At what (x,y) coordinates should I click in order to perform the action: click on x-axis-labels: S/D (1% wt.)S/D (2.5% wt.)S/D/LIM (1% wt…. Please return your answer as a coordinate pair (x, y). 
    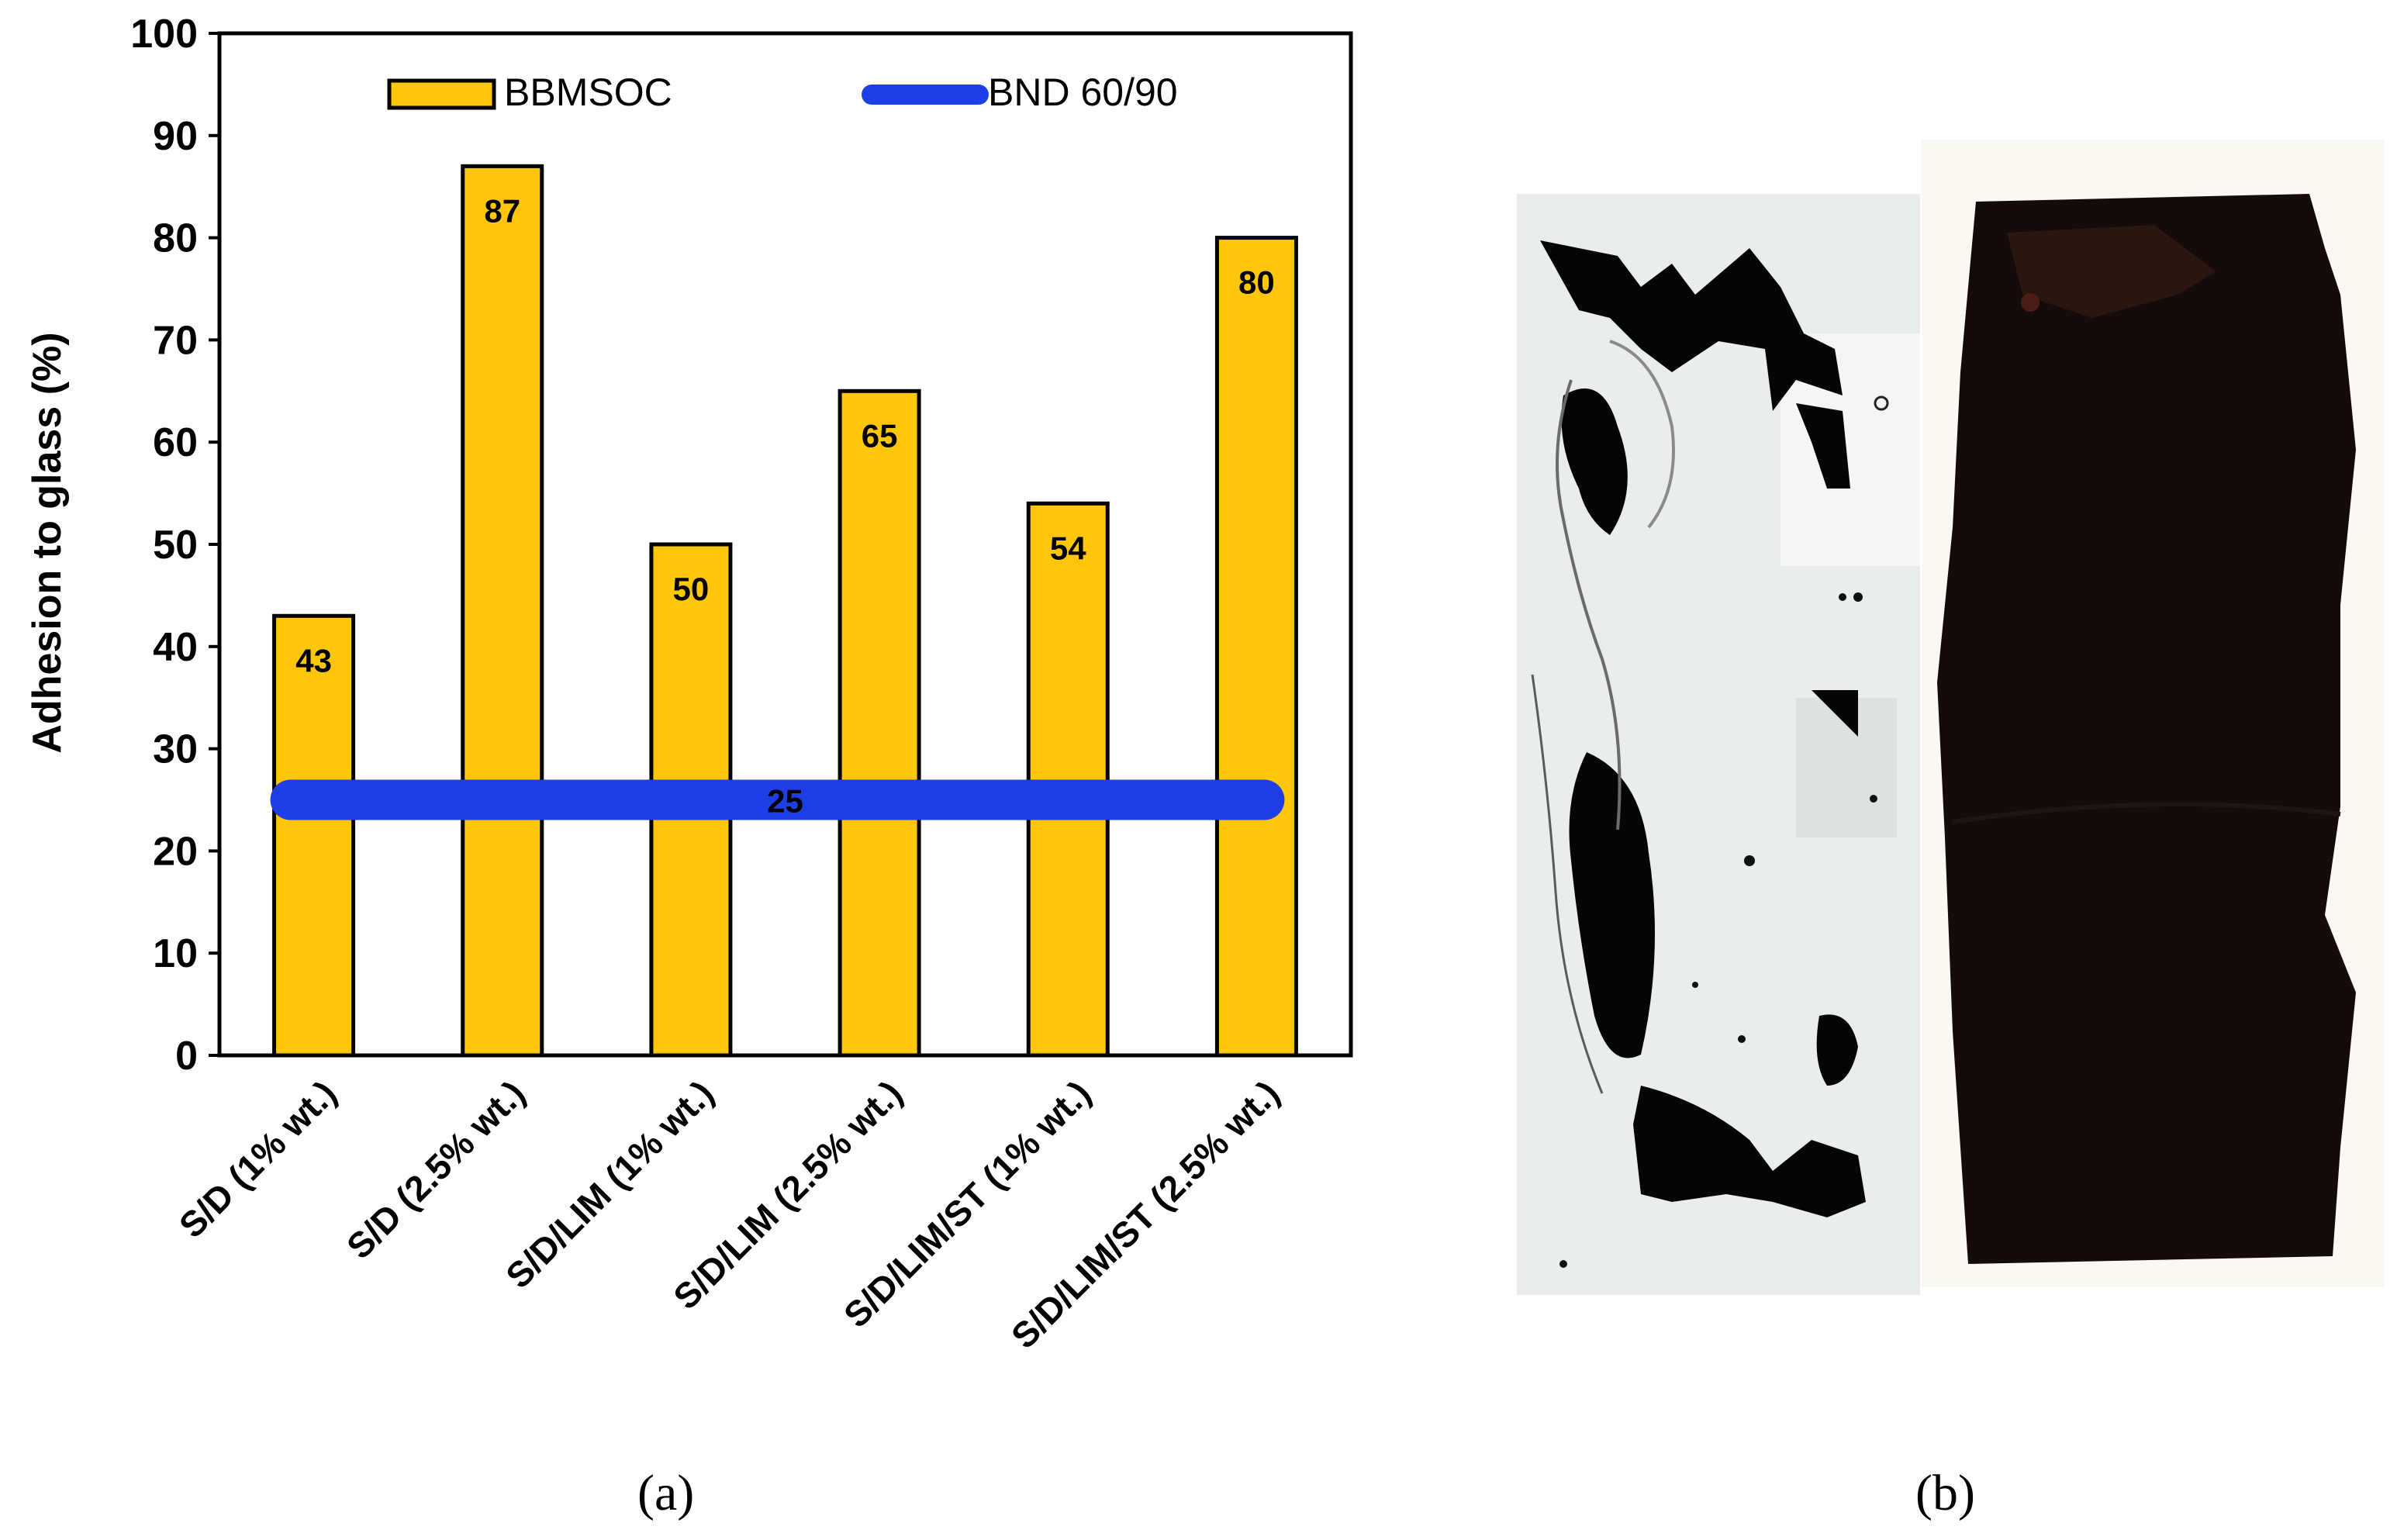
    Looking at the image, I should click on (729, 1214).